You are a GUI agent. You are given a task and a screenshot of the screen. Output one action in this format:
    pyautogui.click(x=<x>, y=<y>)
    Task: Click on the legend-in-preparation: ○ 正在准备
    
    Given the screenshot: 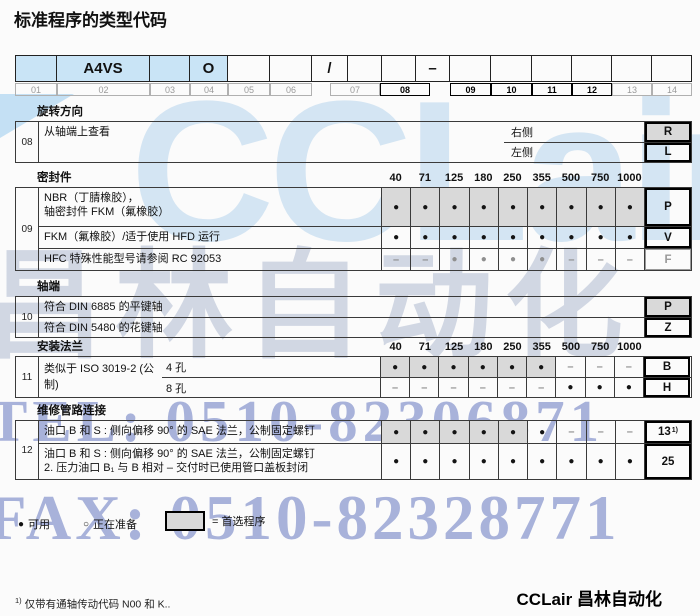 What is the action you would take?
    pyautogui.click(x=110, y=524)
    